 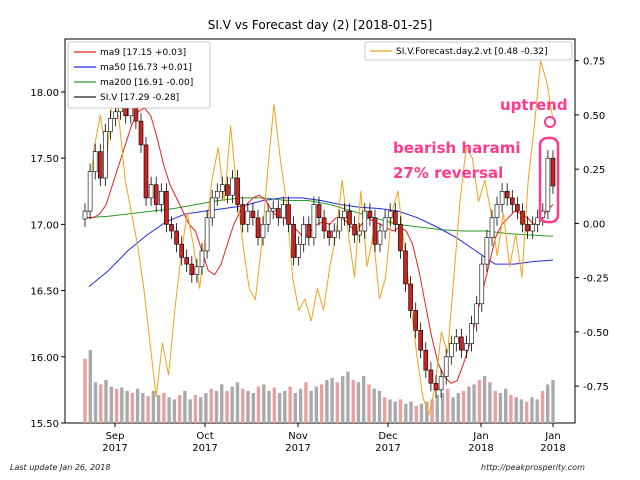 I want to click on legend-siv-label: SI.V [17.29 -0.28], so click(x=139, y=98).